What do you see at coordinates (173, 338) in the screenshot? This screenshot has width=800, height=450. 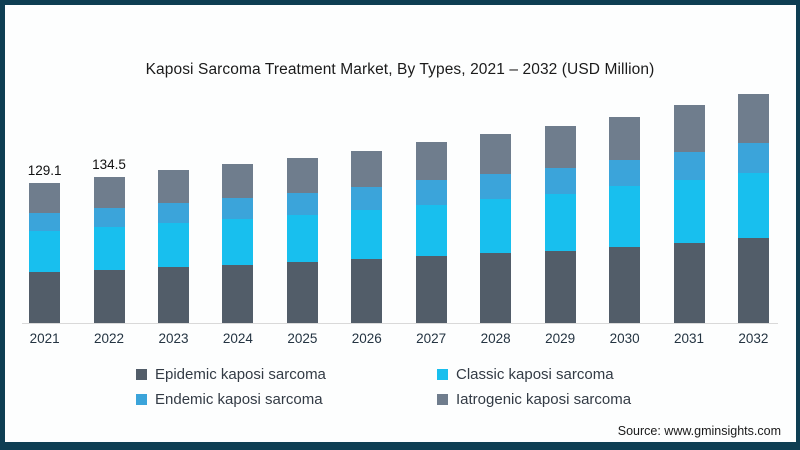 I see `x-axis-label-2023: 2023` at bounding box center [173, 338].